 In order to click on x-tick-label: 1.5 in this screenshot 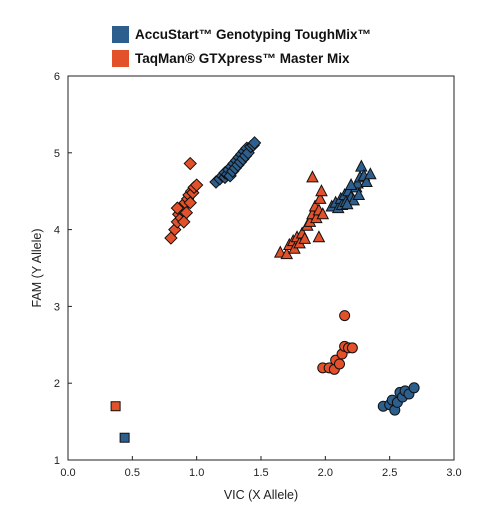, I will do `click(260, 473)`.